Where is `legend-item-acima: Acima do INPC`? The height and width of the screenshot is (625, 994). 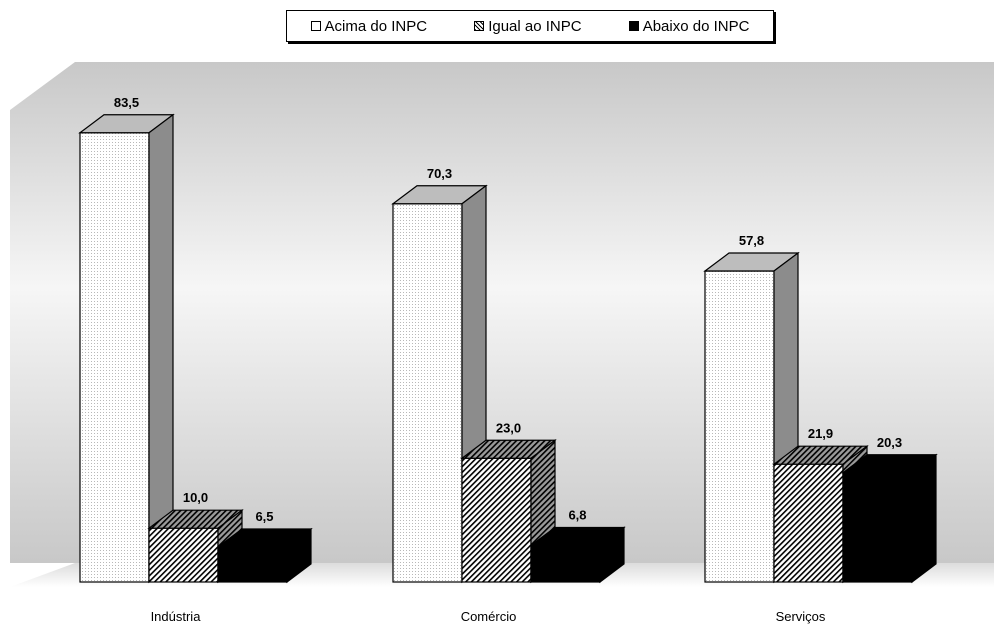 legend-item-acima: Acima do INPC is located at coordinates (369, 26).